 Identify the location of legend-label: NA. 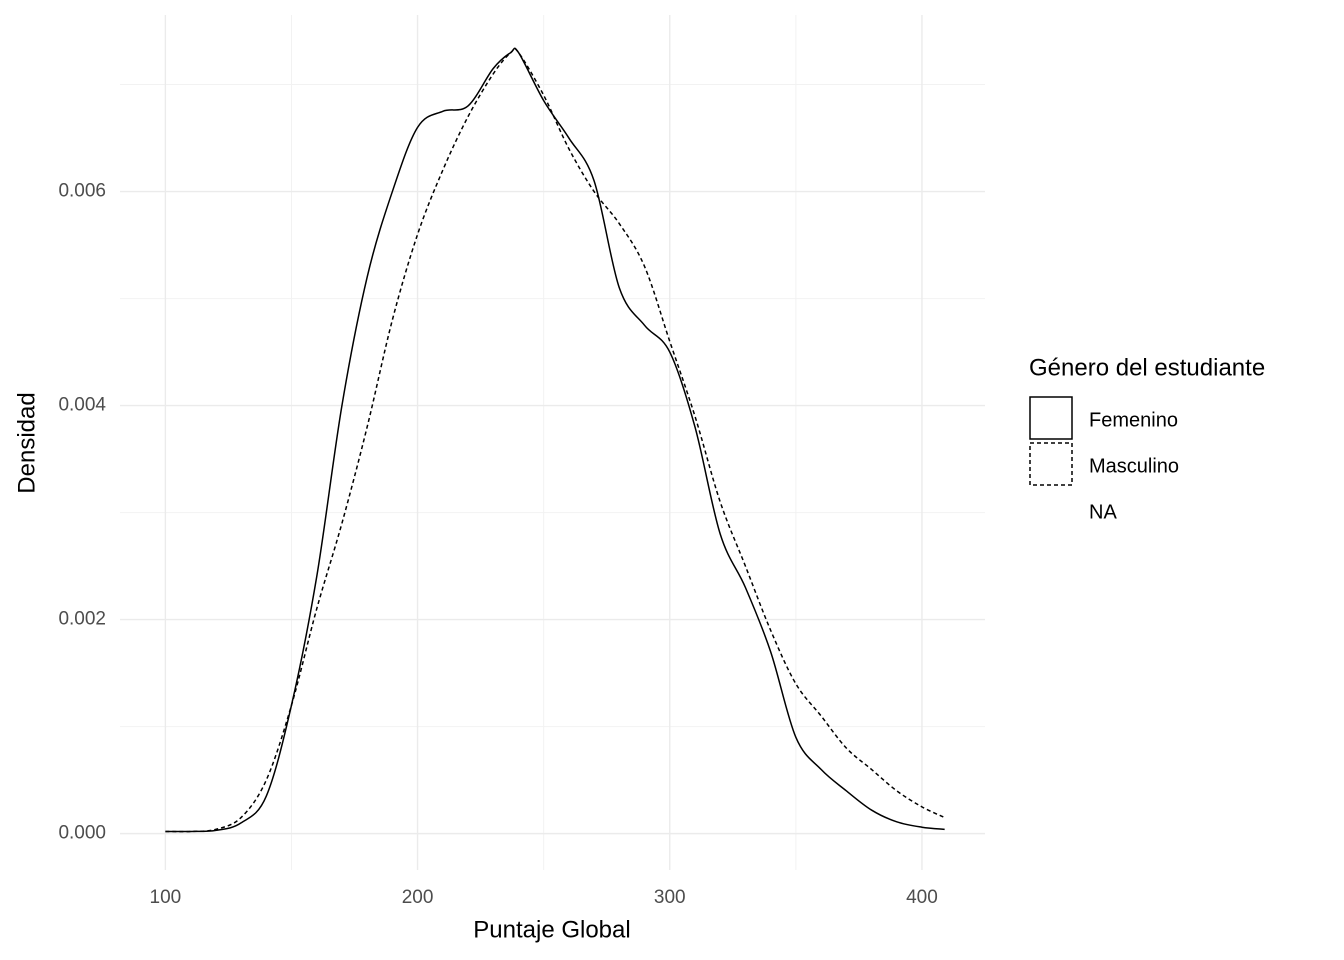
(1103, 512).